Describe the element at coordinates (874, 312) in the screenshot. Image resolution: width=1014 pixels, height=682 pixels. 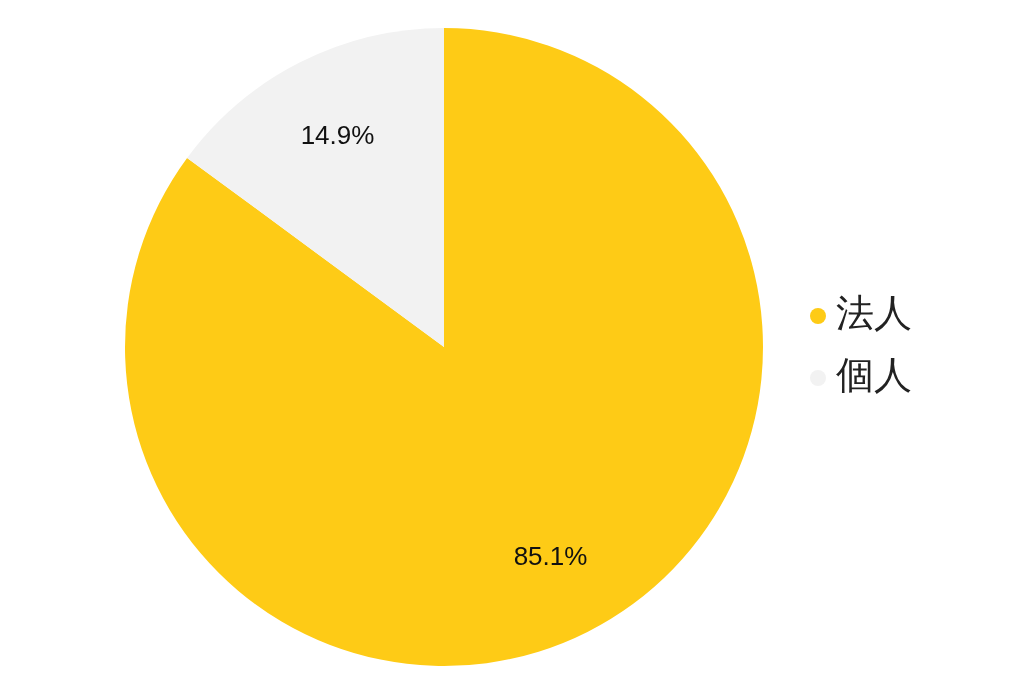
I see `legend-label: 法人` at that location.